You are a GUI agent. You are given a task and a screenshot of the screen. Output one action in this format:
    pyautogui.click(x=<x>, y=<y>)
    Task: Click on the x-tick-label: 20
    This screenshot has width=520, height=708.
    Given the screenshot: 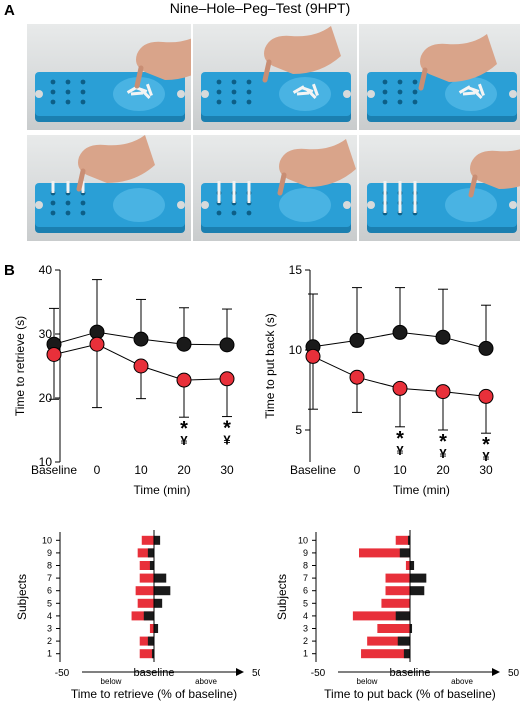 What is the action you would take?
    pyautogui.click(x=443, y=470)
    